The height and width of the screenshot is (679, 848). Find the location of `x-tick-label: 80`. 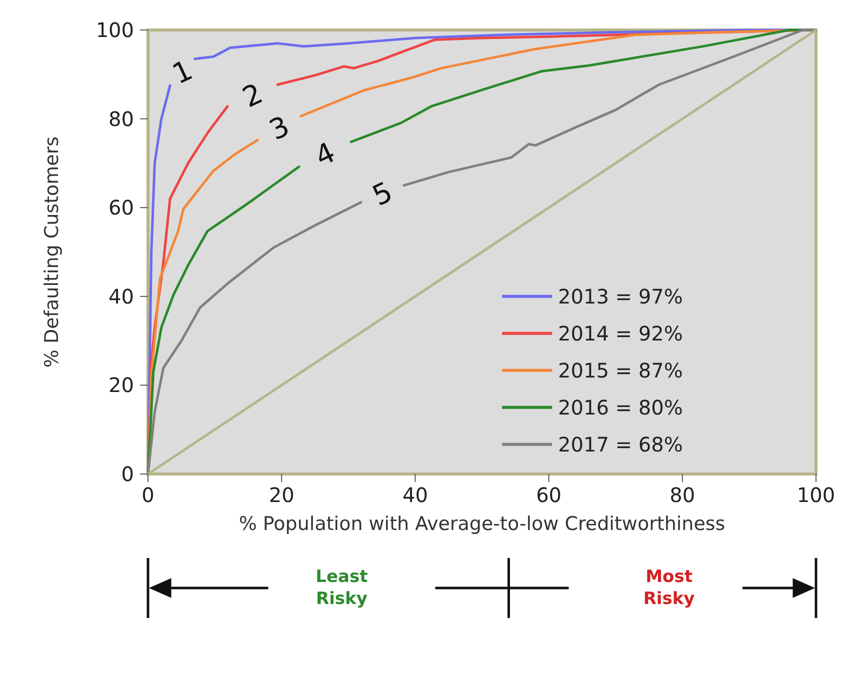

x-tick-label: 80 is located at coordinates (683, 495).